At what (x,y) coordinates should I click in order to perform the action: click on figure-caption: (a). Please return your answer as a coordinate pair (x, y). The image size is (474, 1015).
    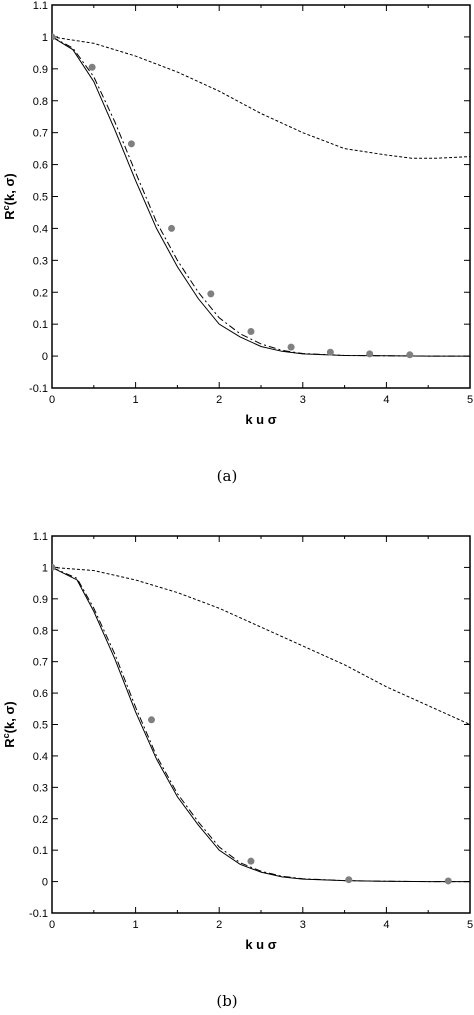
    Looking at the image, I should click on (227, 476).